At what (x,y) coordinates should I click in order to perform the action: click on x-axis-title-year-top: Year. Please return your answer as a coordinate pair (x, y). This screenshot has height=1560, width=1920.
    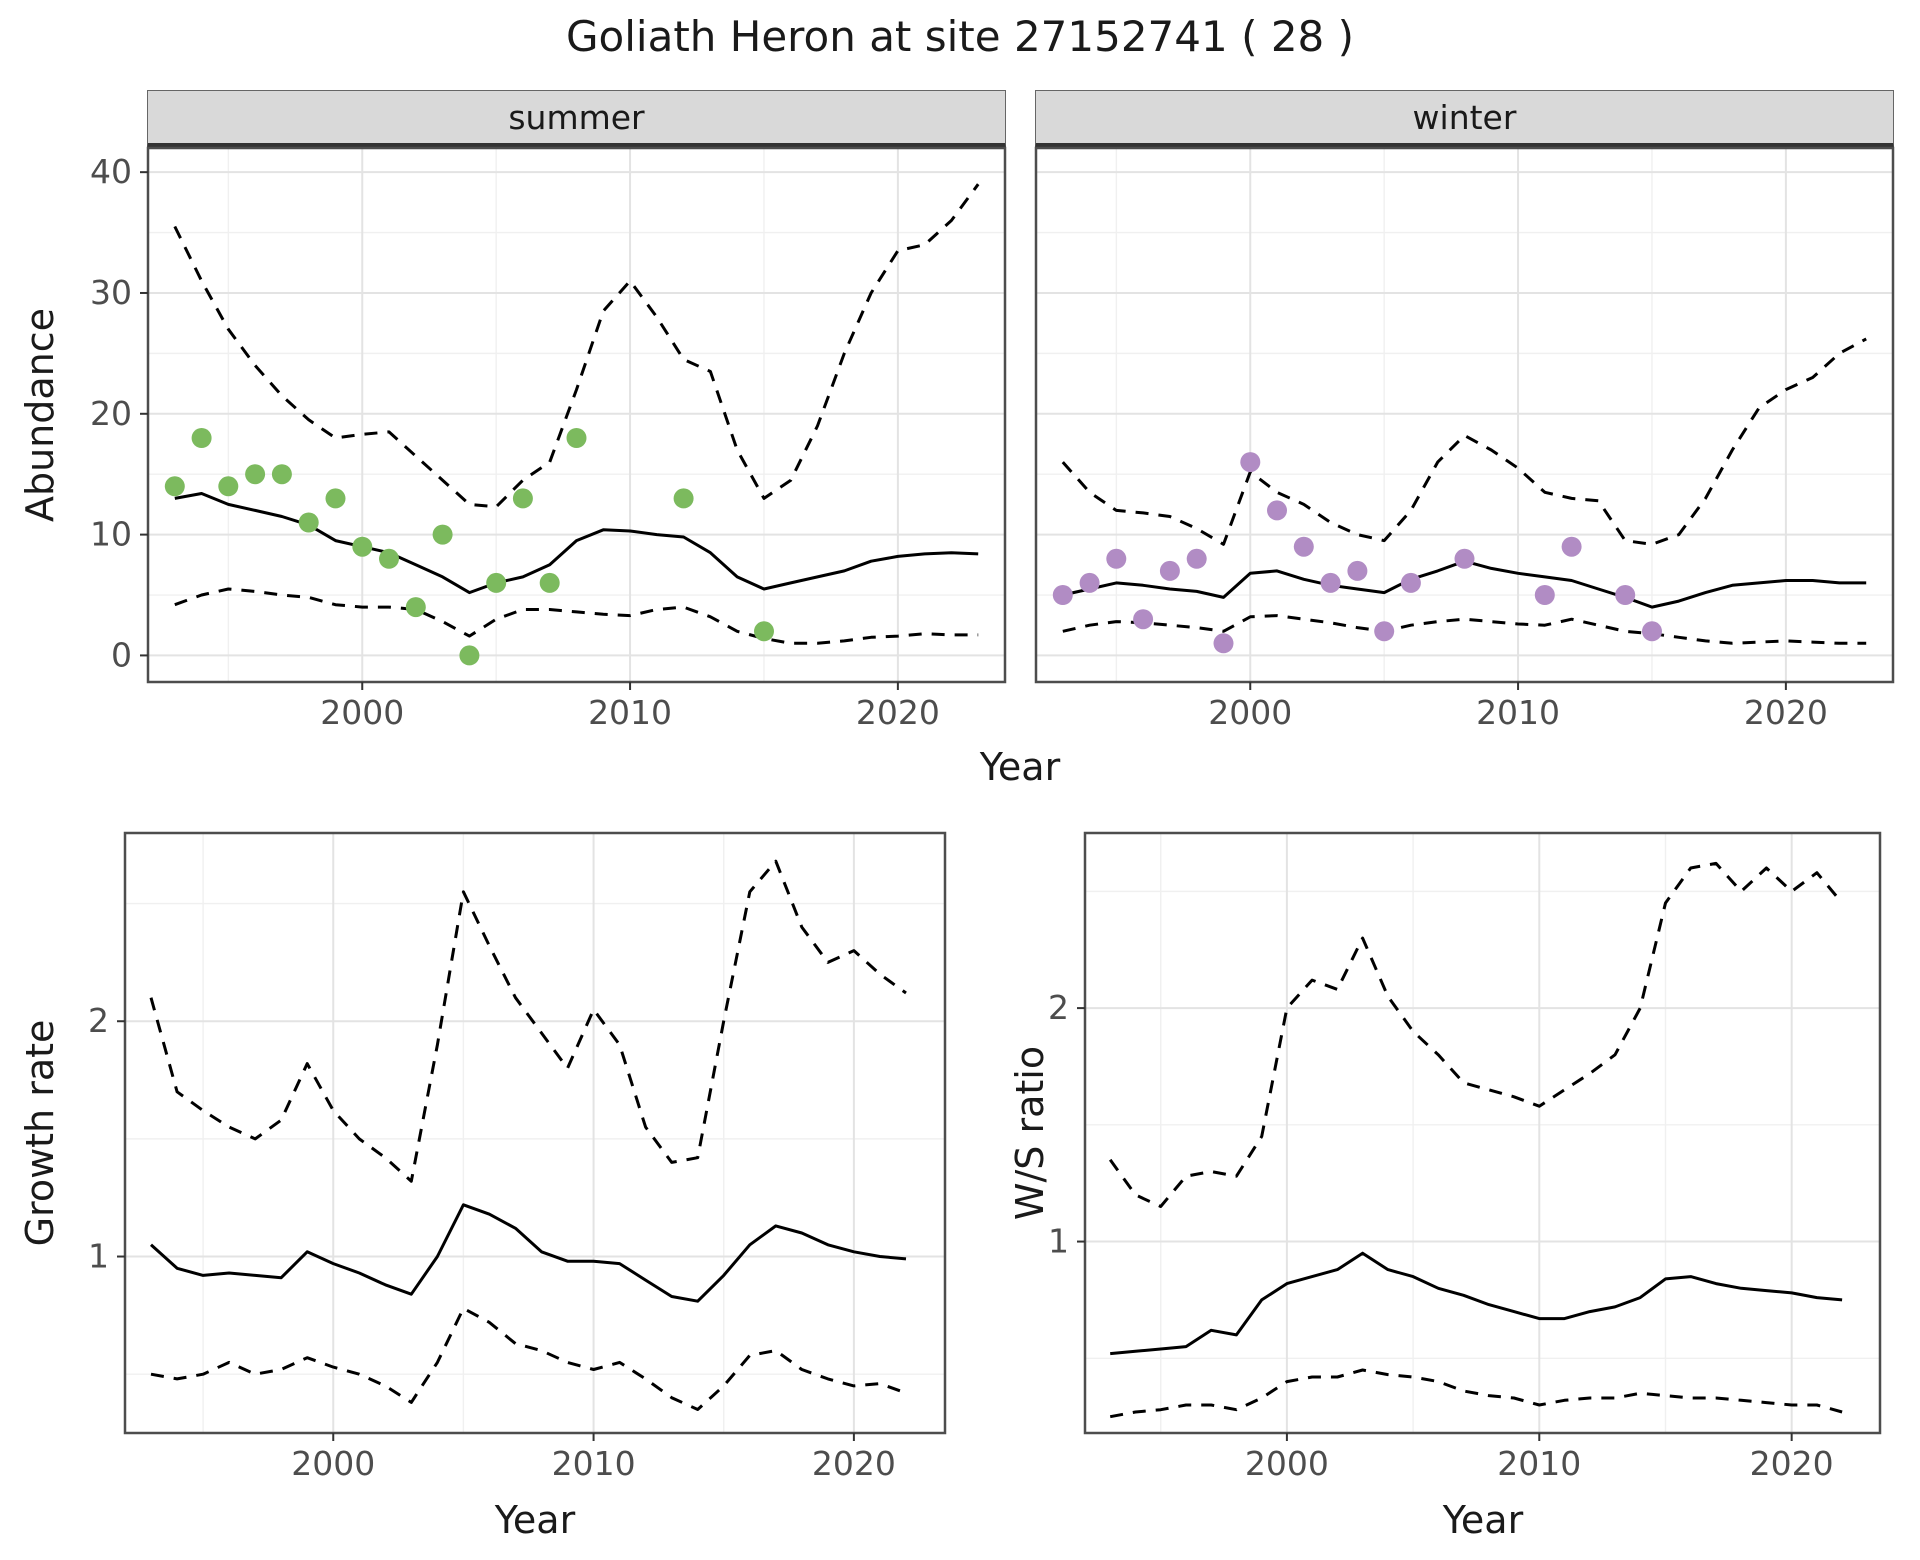
    Looking at the image, I should click on (1020, 767).